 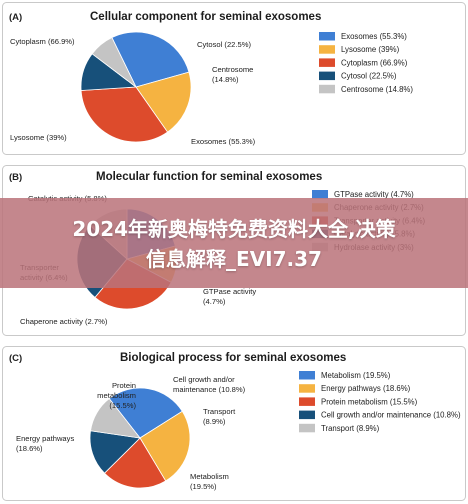 I want to click on slice-callout: Metabolism (19.5%), so click(x=209, y=481).